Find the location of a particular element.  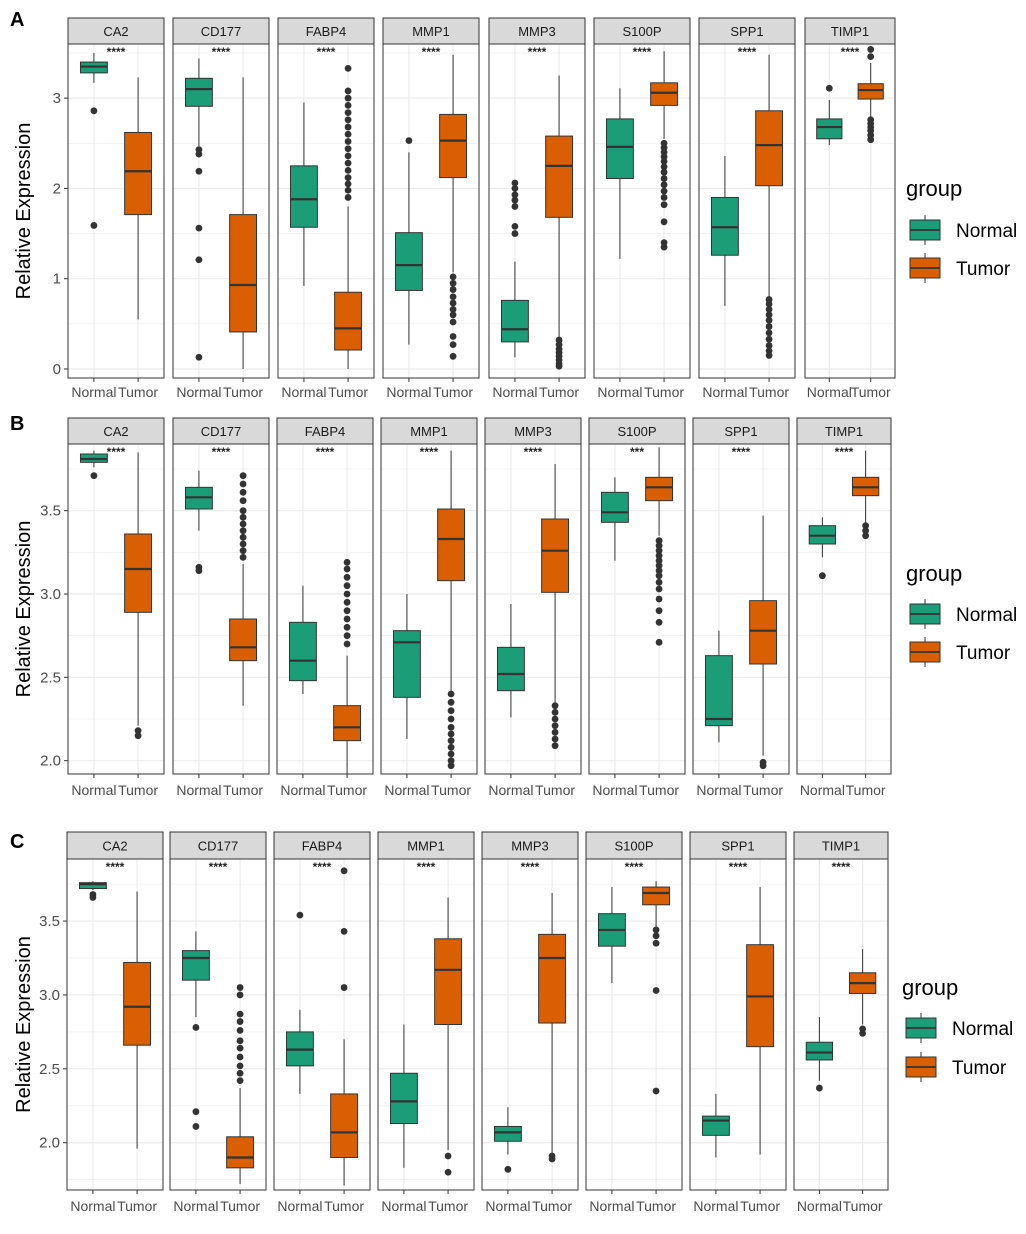

facet-cd177: CD177 **** Normal Tumor is located at coordinates (221, 607).